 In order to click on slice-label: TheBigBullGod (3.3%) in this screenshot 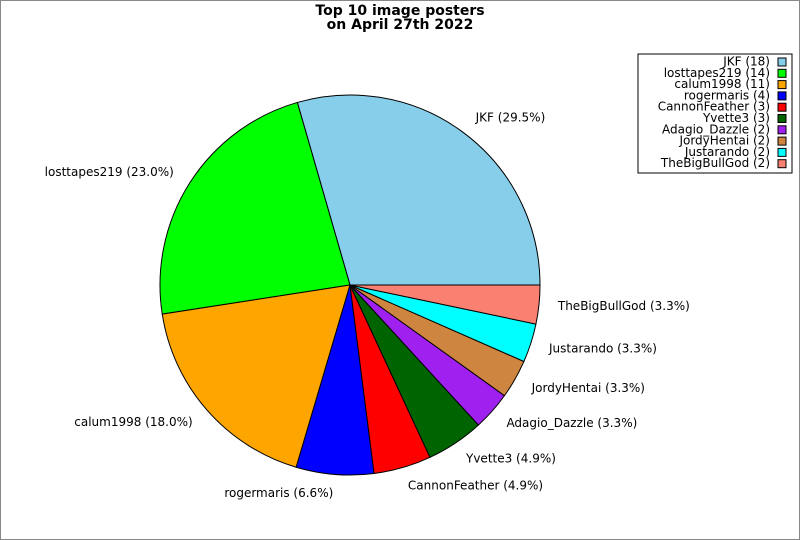, I will do `click(623, 306)`.